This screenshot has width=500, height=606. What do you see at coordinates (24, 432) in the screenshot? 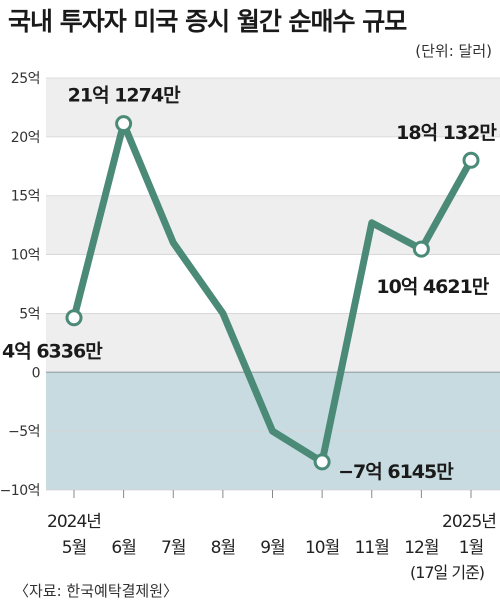
I see `y-tick-label: −5억` at bounding box center [24, 432].